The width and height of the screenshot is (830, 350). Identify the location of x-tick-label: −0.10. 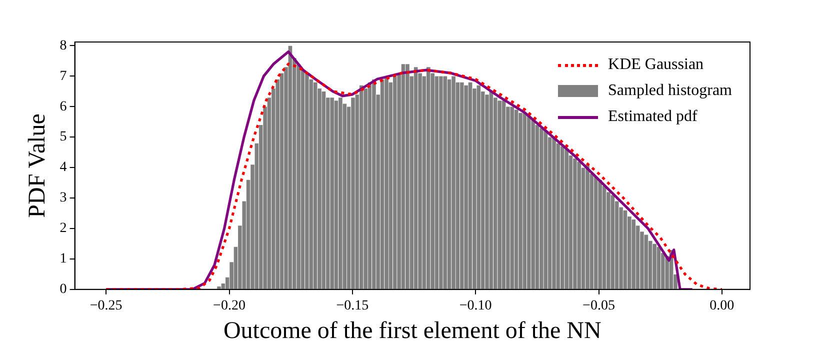
(475, 306).